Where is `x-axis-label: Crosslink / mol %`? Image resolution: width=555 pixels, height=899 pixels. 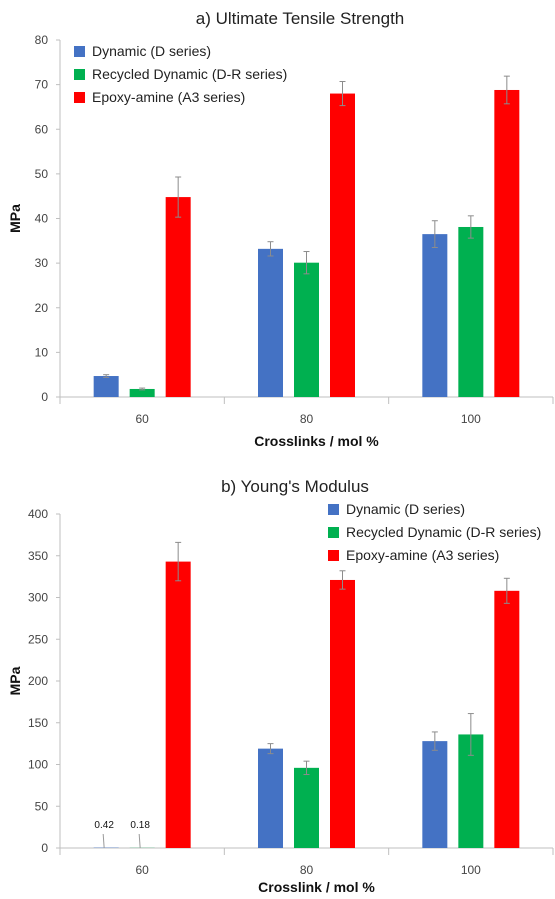
x-axis-label: Crosslink / mol % is located at coordinates (316, 887).